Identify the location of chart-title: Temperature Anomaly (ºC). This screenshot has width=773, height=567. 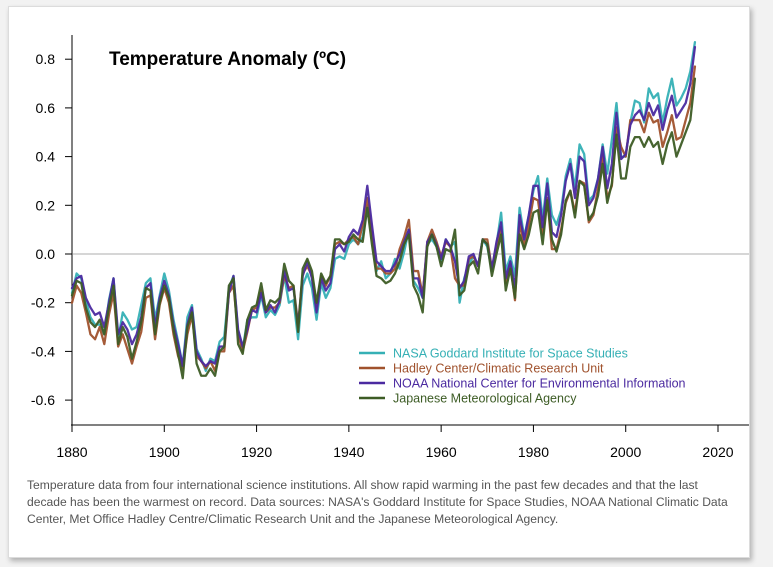
(227, 59).